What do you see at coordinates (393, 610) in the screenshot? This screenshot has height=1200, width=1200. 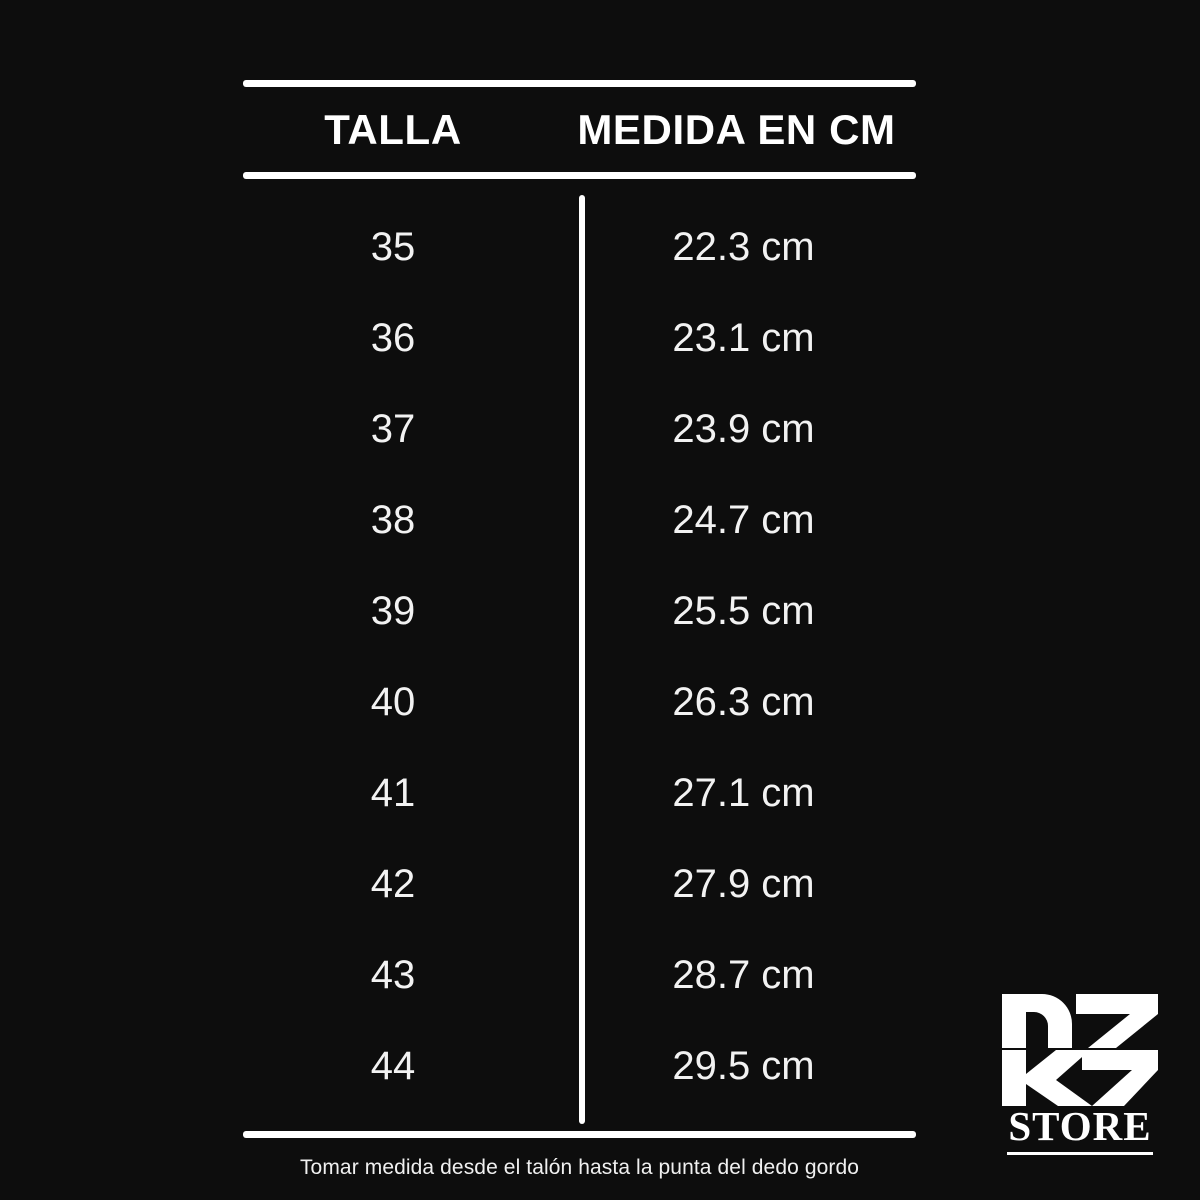 I see `cell-size: 39` at bounding box center [393, 610].